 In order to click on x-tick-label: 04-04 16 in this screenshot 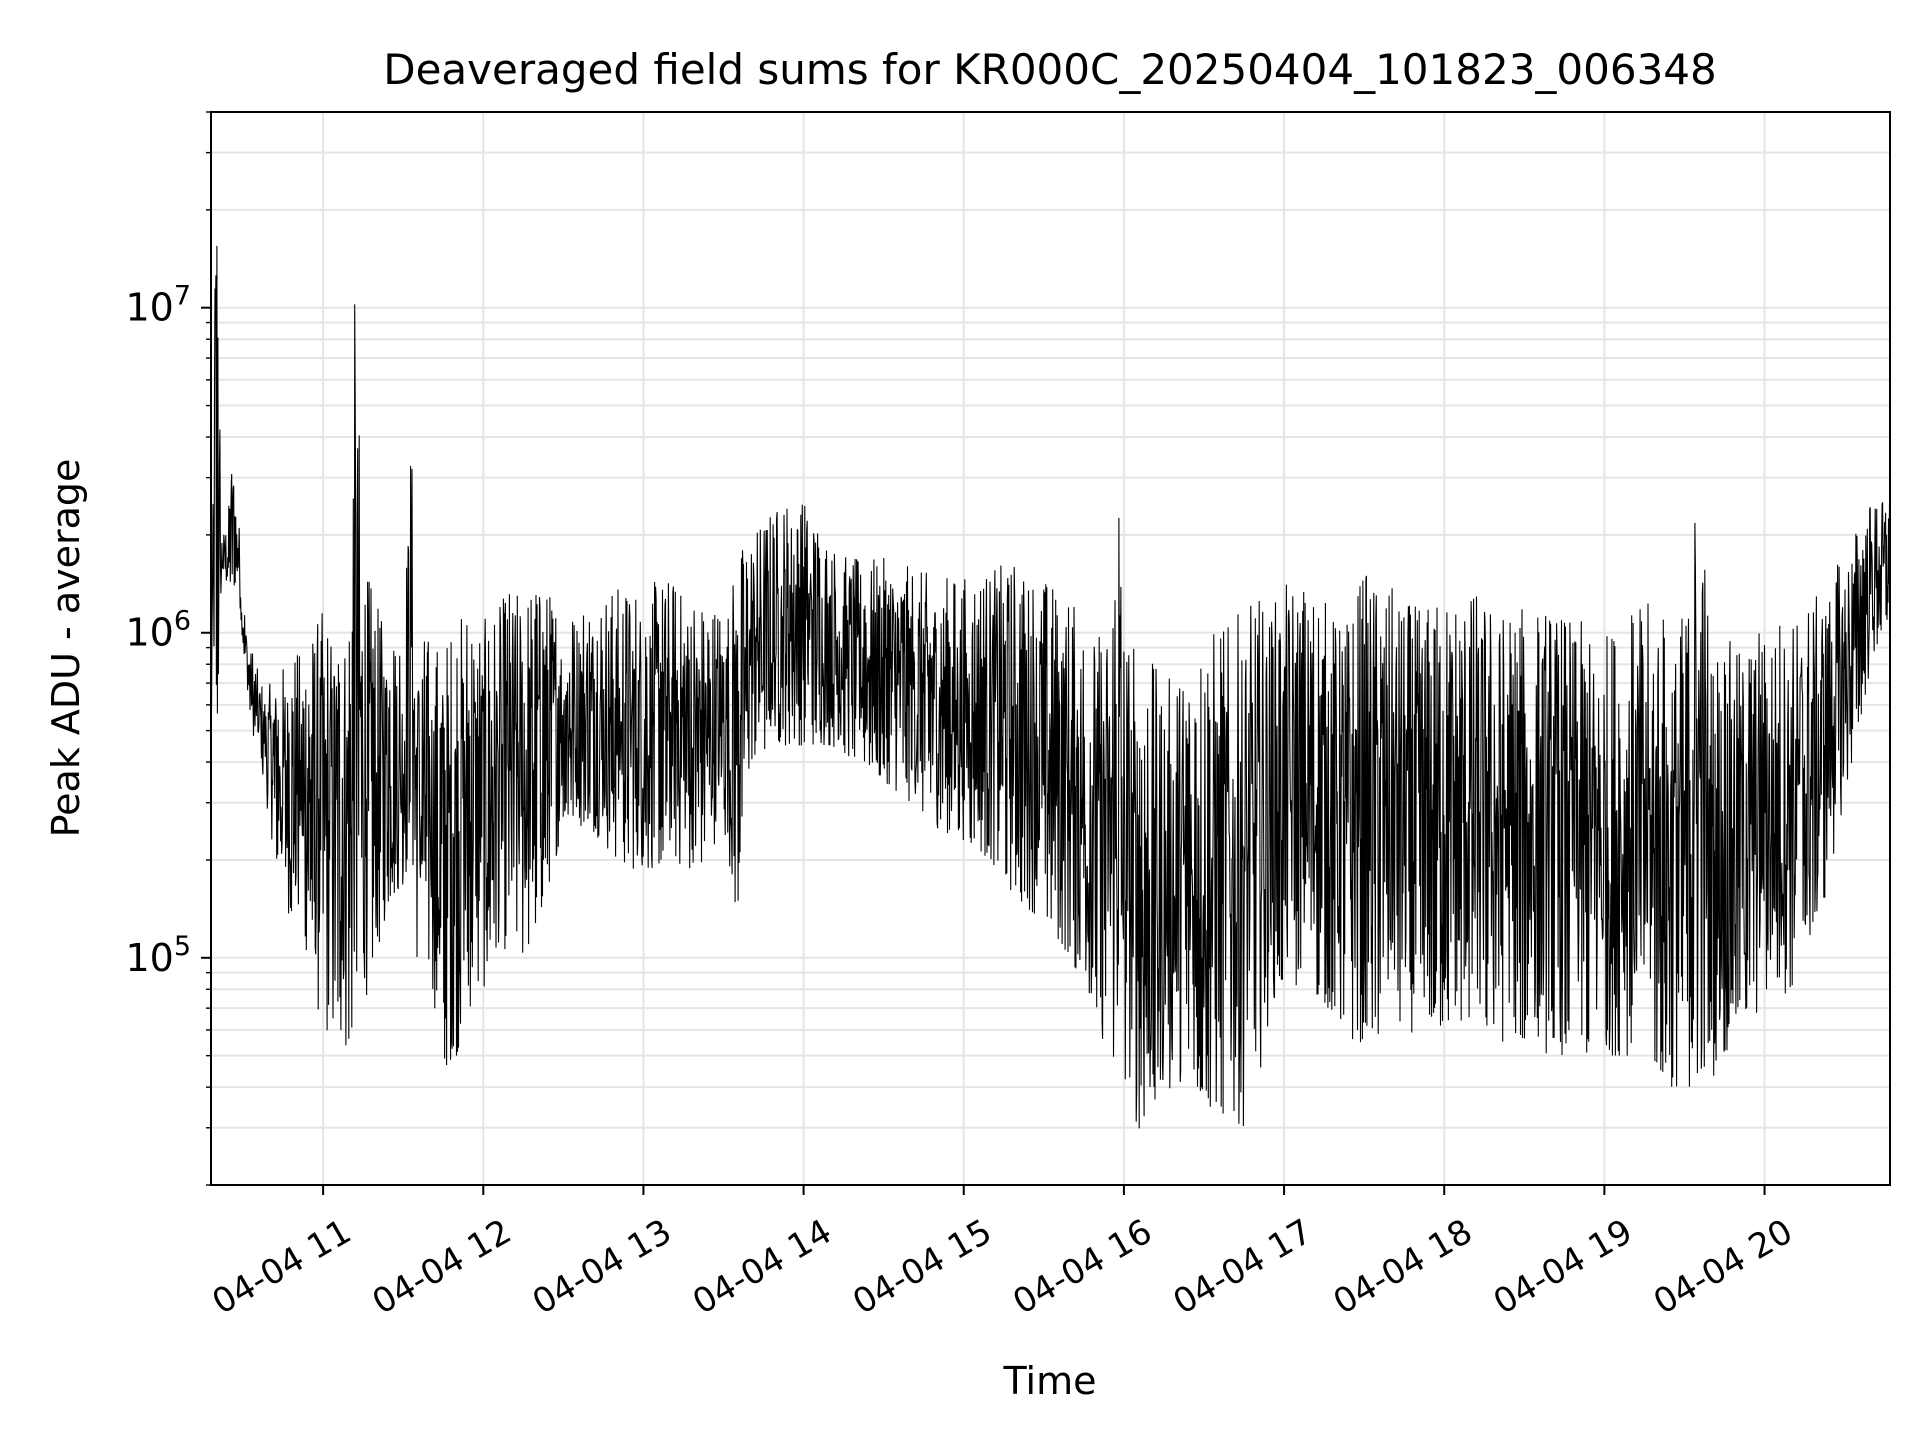, I will do `click(1082, 1267)`.